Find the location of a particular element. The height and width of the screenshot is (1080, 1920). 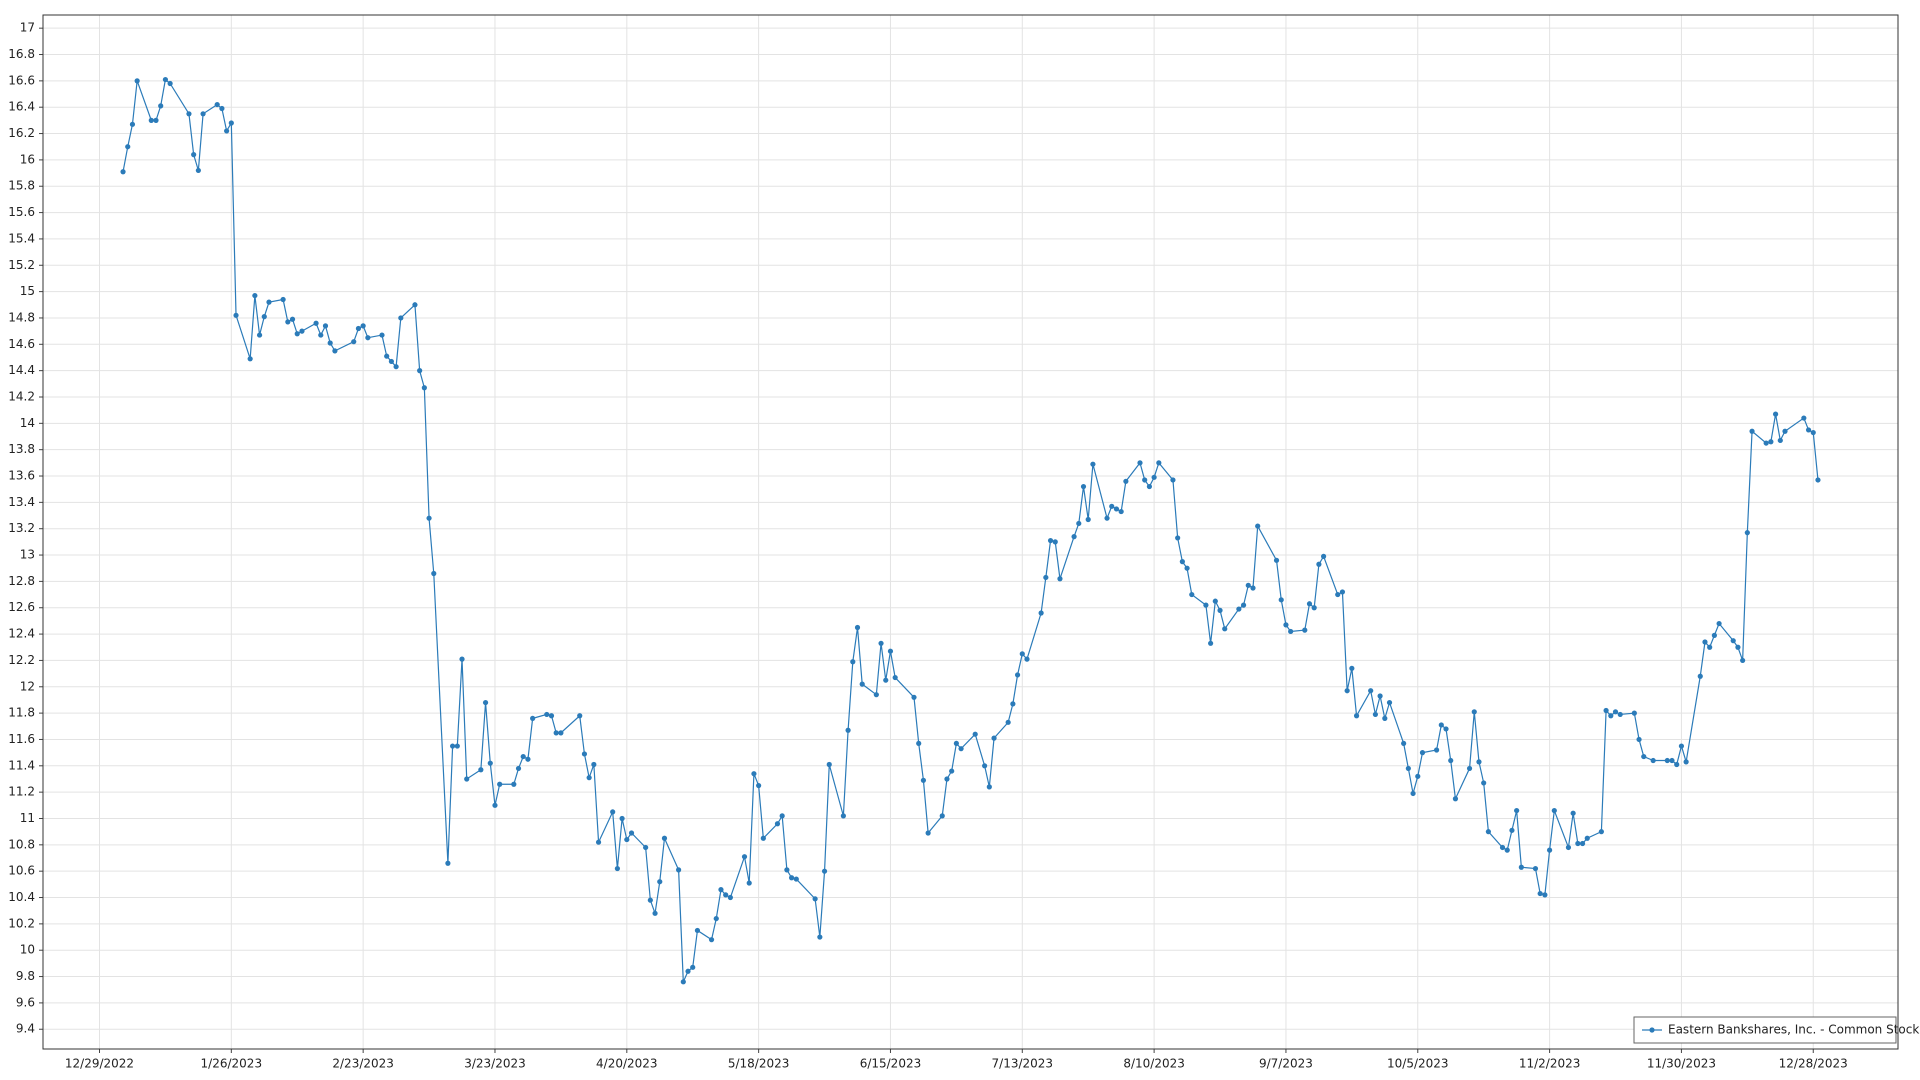

y-tick-label: 15.6 is located at coordinates (21, 212).